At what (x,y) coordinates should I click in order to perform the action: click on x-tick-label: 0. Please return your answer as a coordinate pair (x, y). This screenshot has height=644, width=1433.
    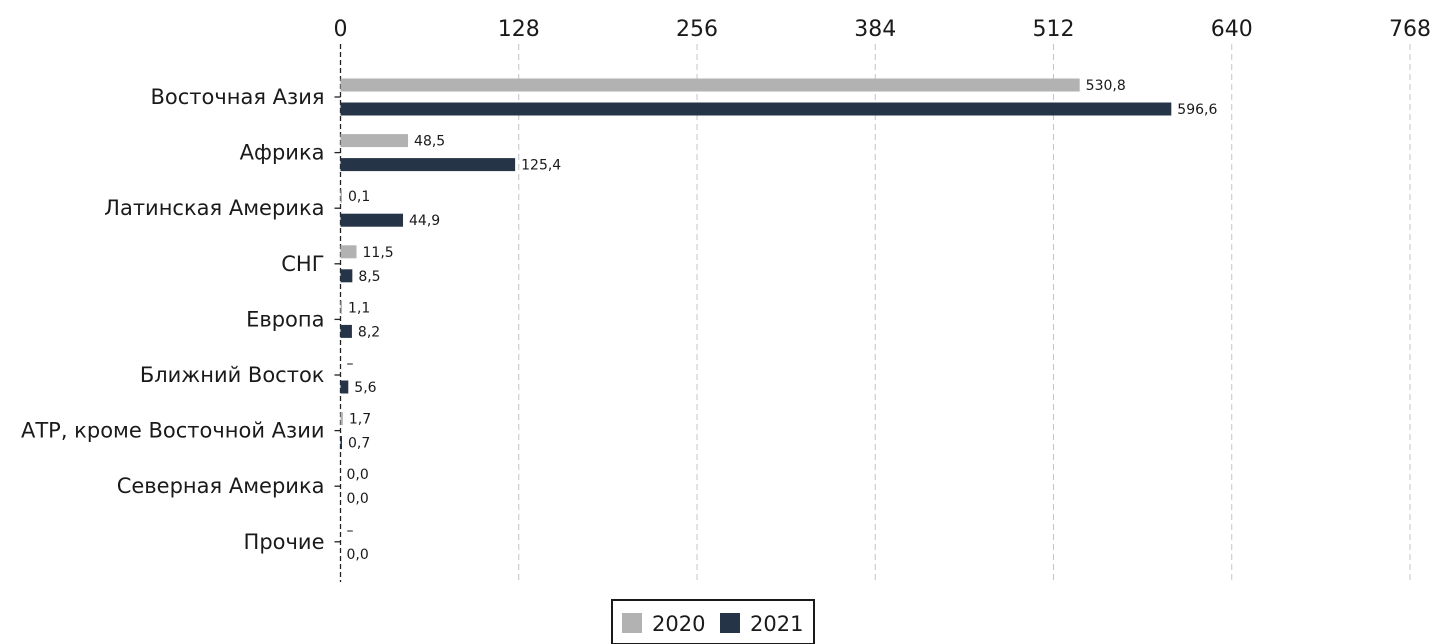
    Looking at the image, I should click on (341, 29).